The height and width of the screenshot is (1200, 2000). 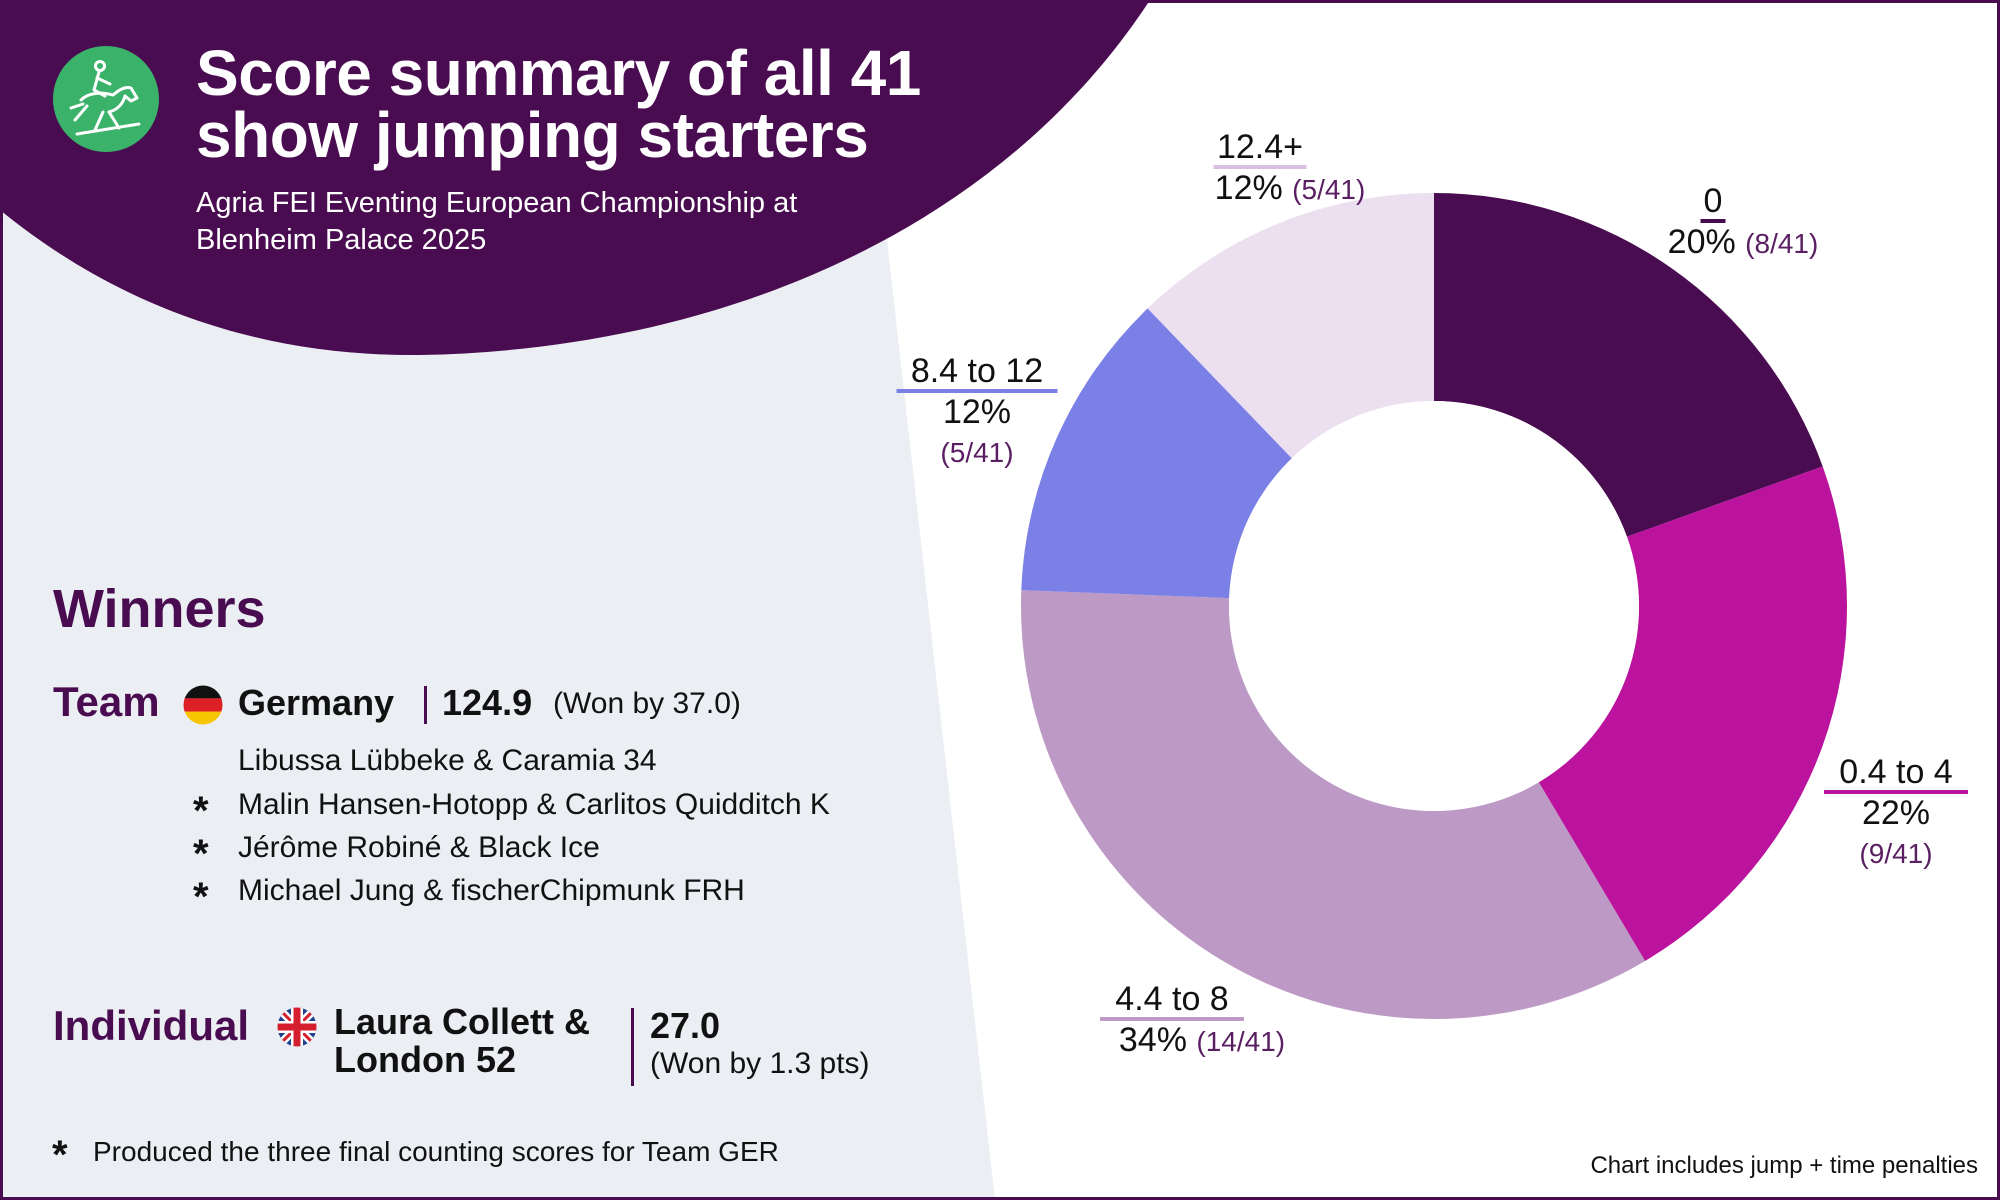 What do you see at coordinates (1171, 999) in the screenshot?
I see `slice-category-label: 4.4 to 8` at bounding box center [1171, 999].